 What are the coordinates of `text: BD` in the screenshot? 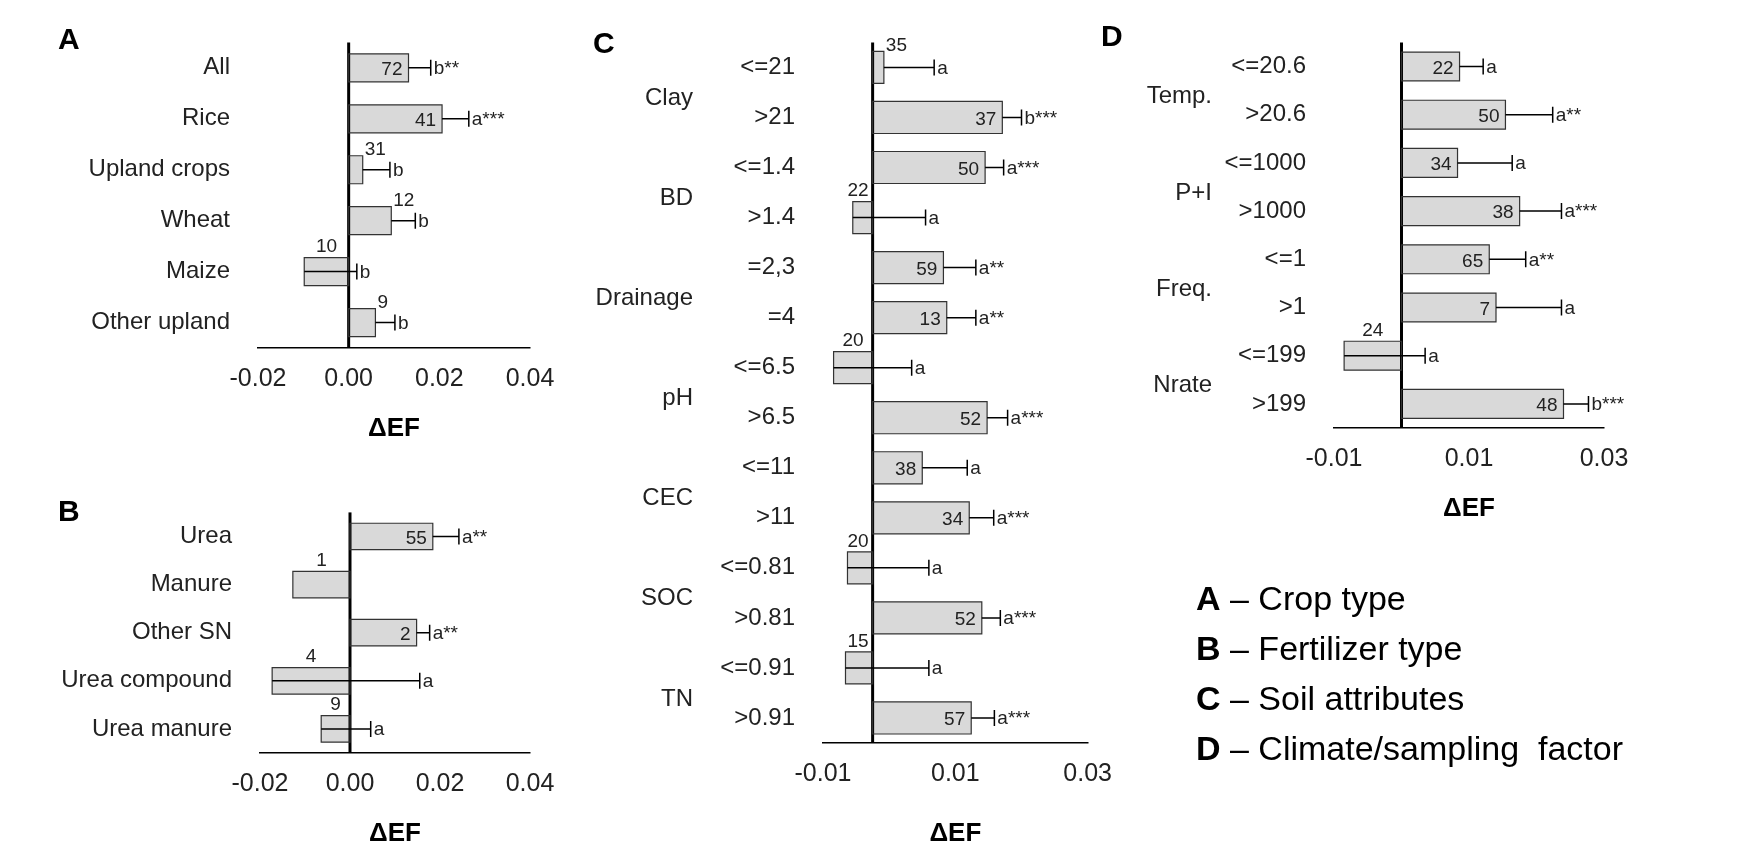 It's located at (676, 197).